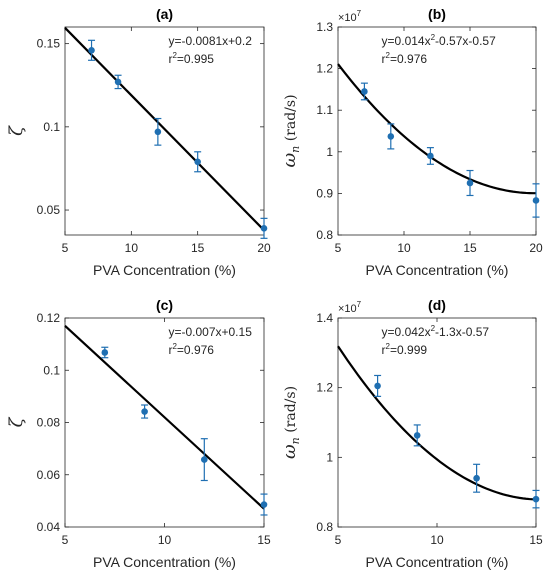 The image size is (550, 582). Describe the element at coordinates (164, 305) in the screenshot. I see `panel-title: (c)` at that location.